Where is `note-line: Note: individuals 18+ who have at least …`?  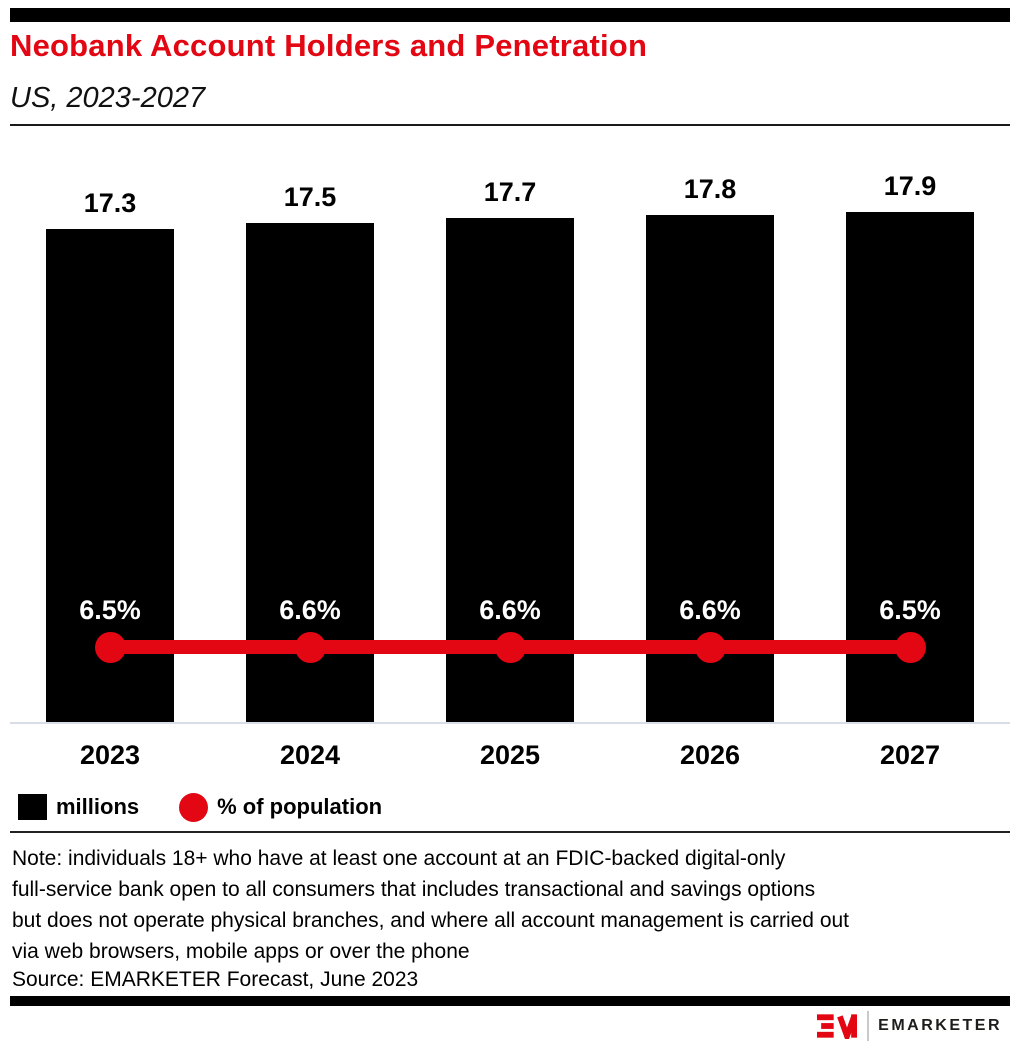 note-line: Note: individuals 18+ who have at least … is located at coordinates (399, 858).